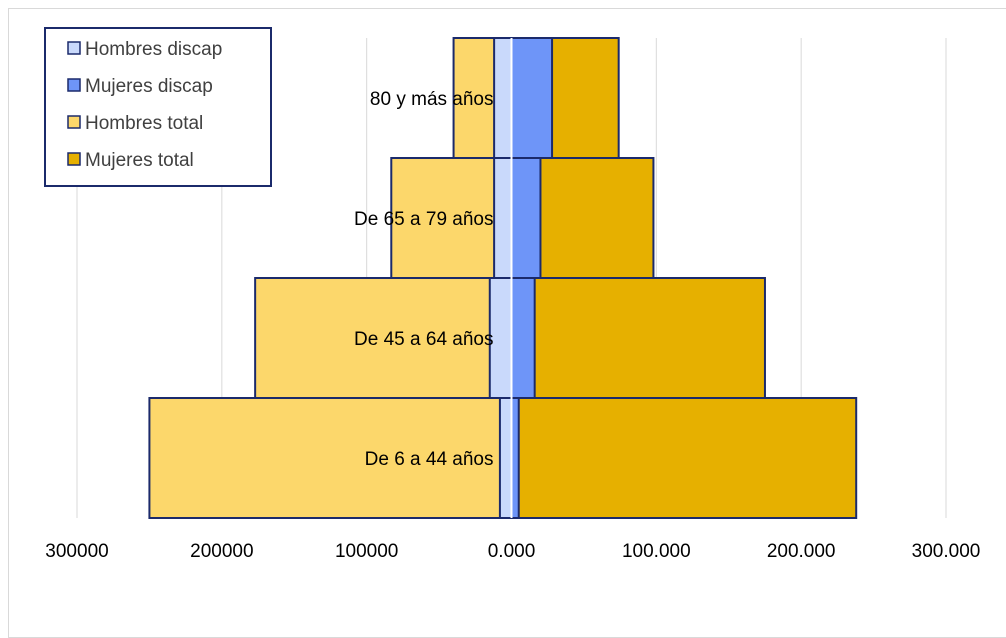 This screenshot has height=638, width=1006. I want to click on legend-label: Hombres total, so click(144, 123).